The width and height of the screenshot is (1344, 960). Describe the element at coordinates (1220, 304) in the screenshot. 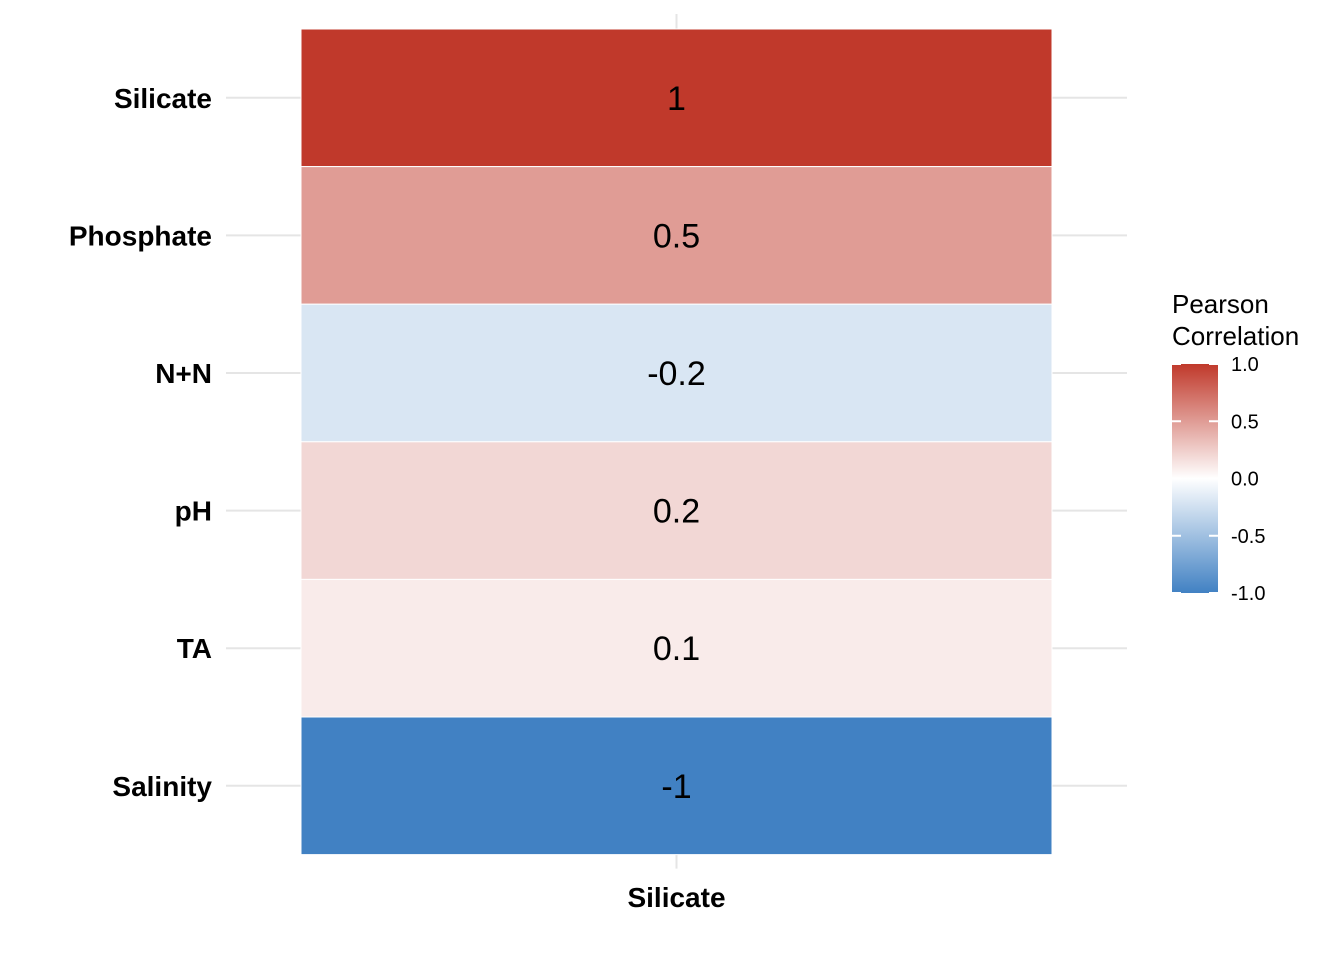

I see `legend-title-line1: Pearson` at that location.